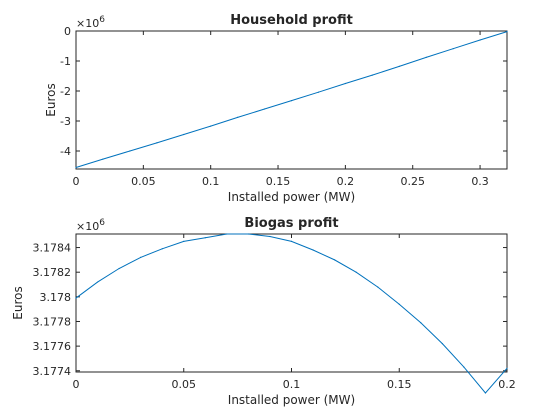 This screenshot has height=420, width=560. What do you see at coordinates (52, 321) in the screenshot?
I see `biogas-y-tick-label: 3.1778` at bounding box center [52, 321].